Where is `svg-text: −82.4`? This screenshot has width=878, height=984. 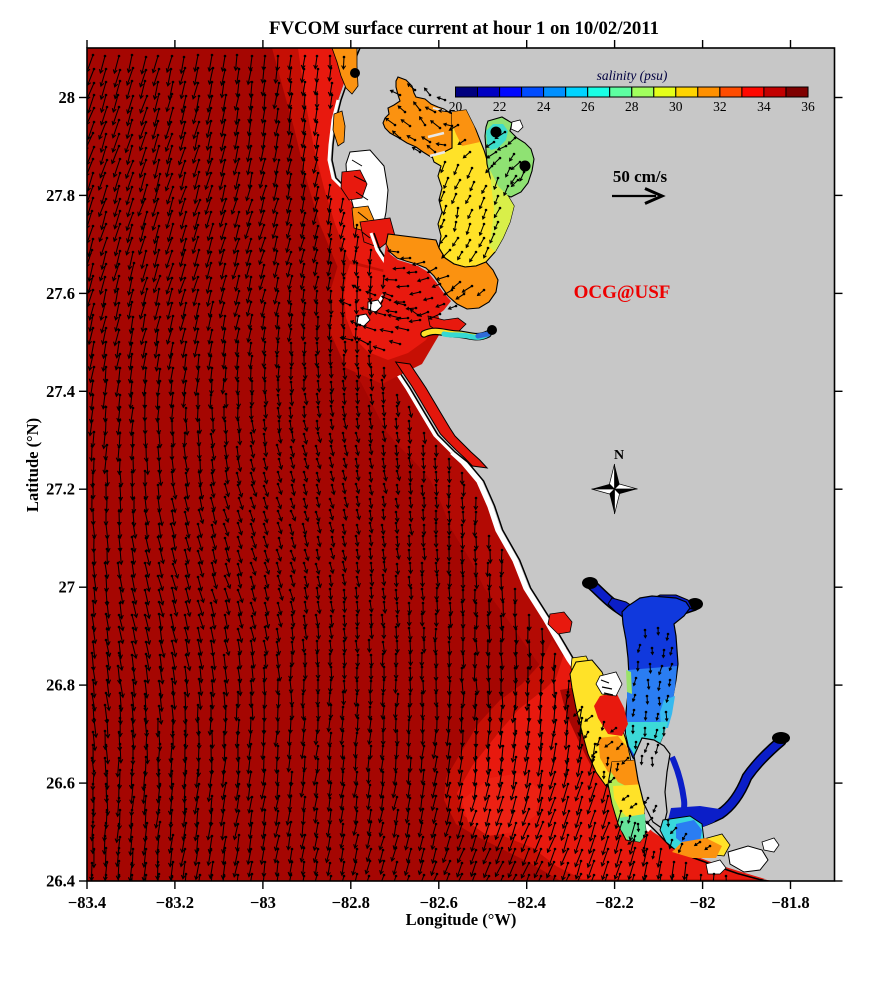
svg-text: −82.4 is located at coordinates (527, 902).